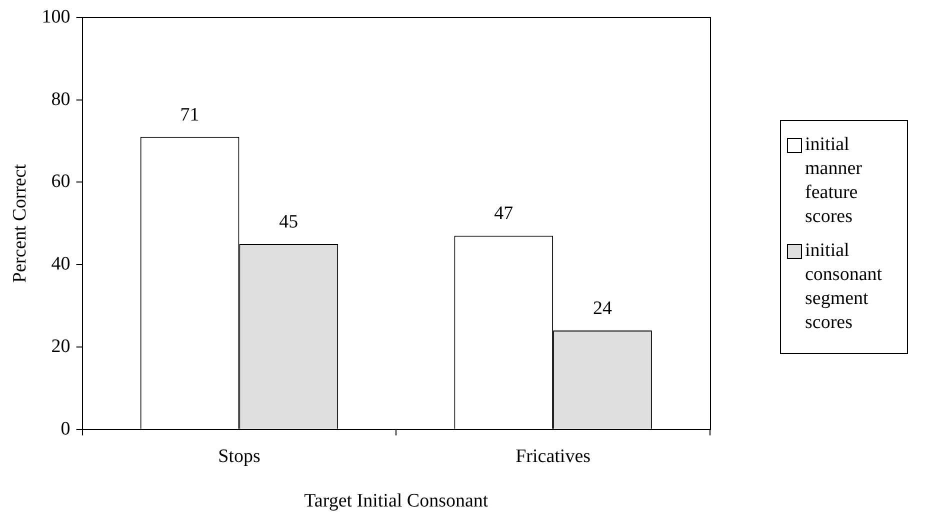  I want to click on legend-label: initial consonant segment scores, so click(844, 287).